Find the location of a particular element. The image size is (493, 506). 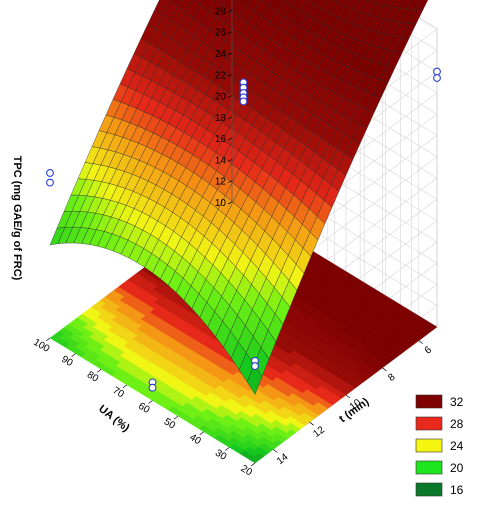

legend-label: 20 is located at coordinates (457, 468).